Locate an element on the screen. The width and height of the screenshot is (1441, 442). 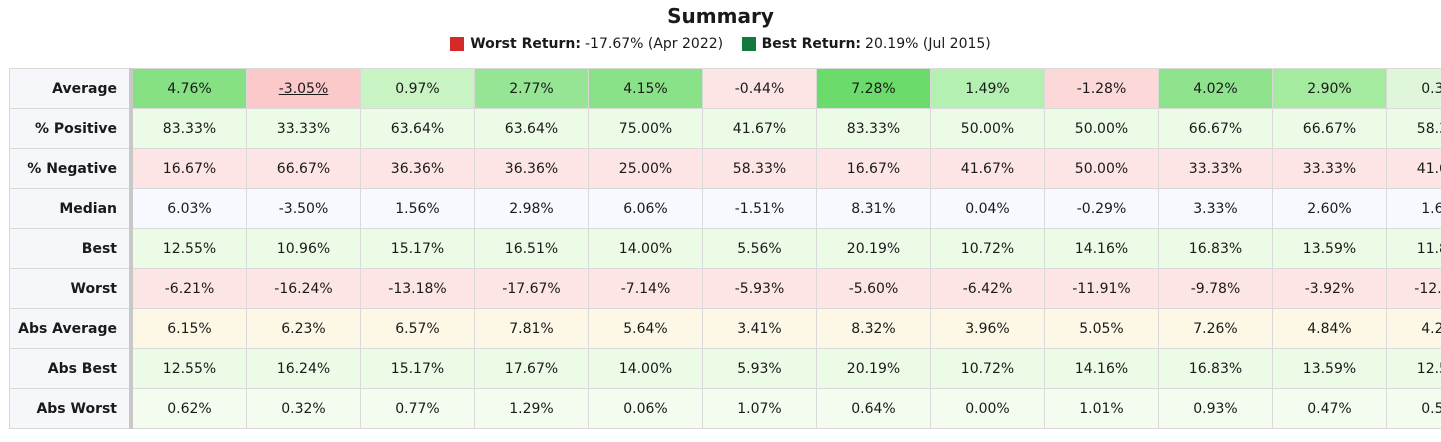
table-cell: 2.98% is located at coordinates (531, 208).